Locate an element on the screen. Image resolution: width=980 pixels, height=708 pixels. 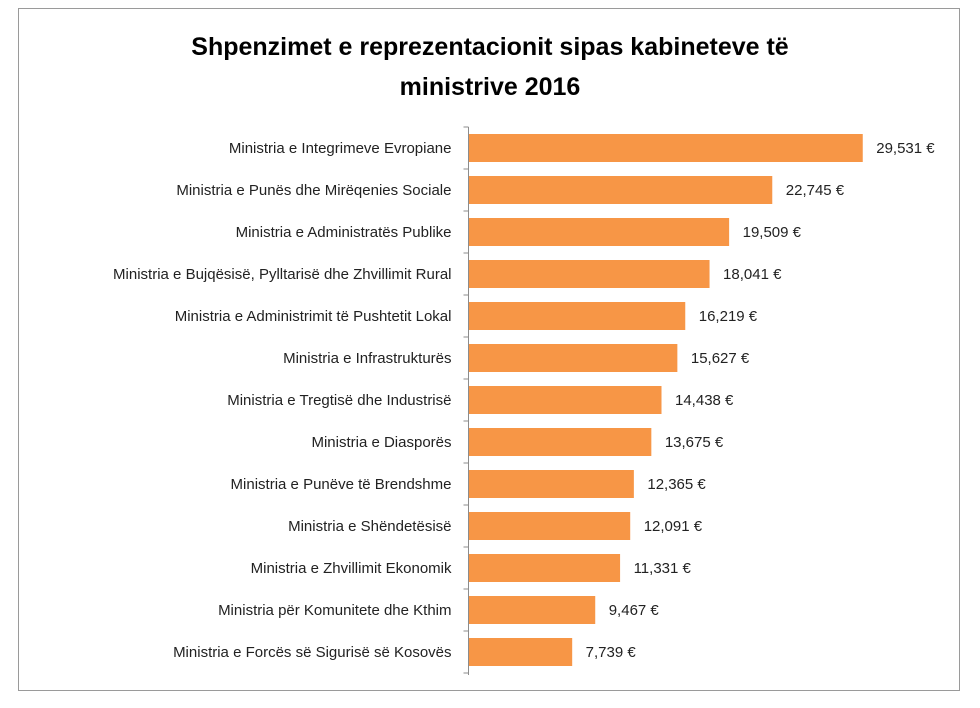
category-label: Ministria e Zhvillimit Ekonomik is located at coordinates (351, 568).